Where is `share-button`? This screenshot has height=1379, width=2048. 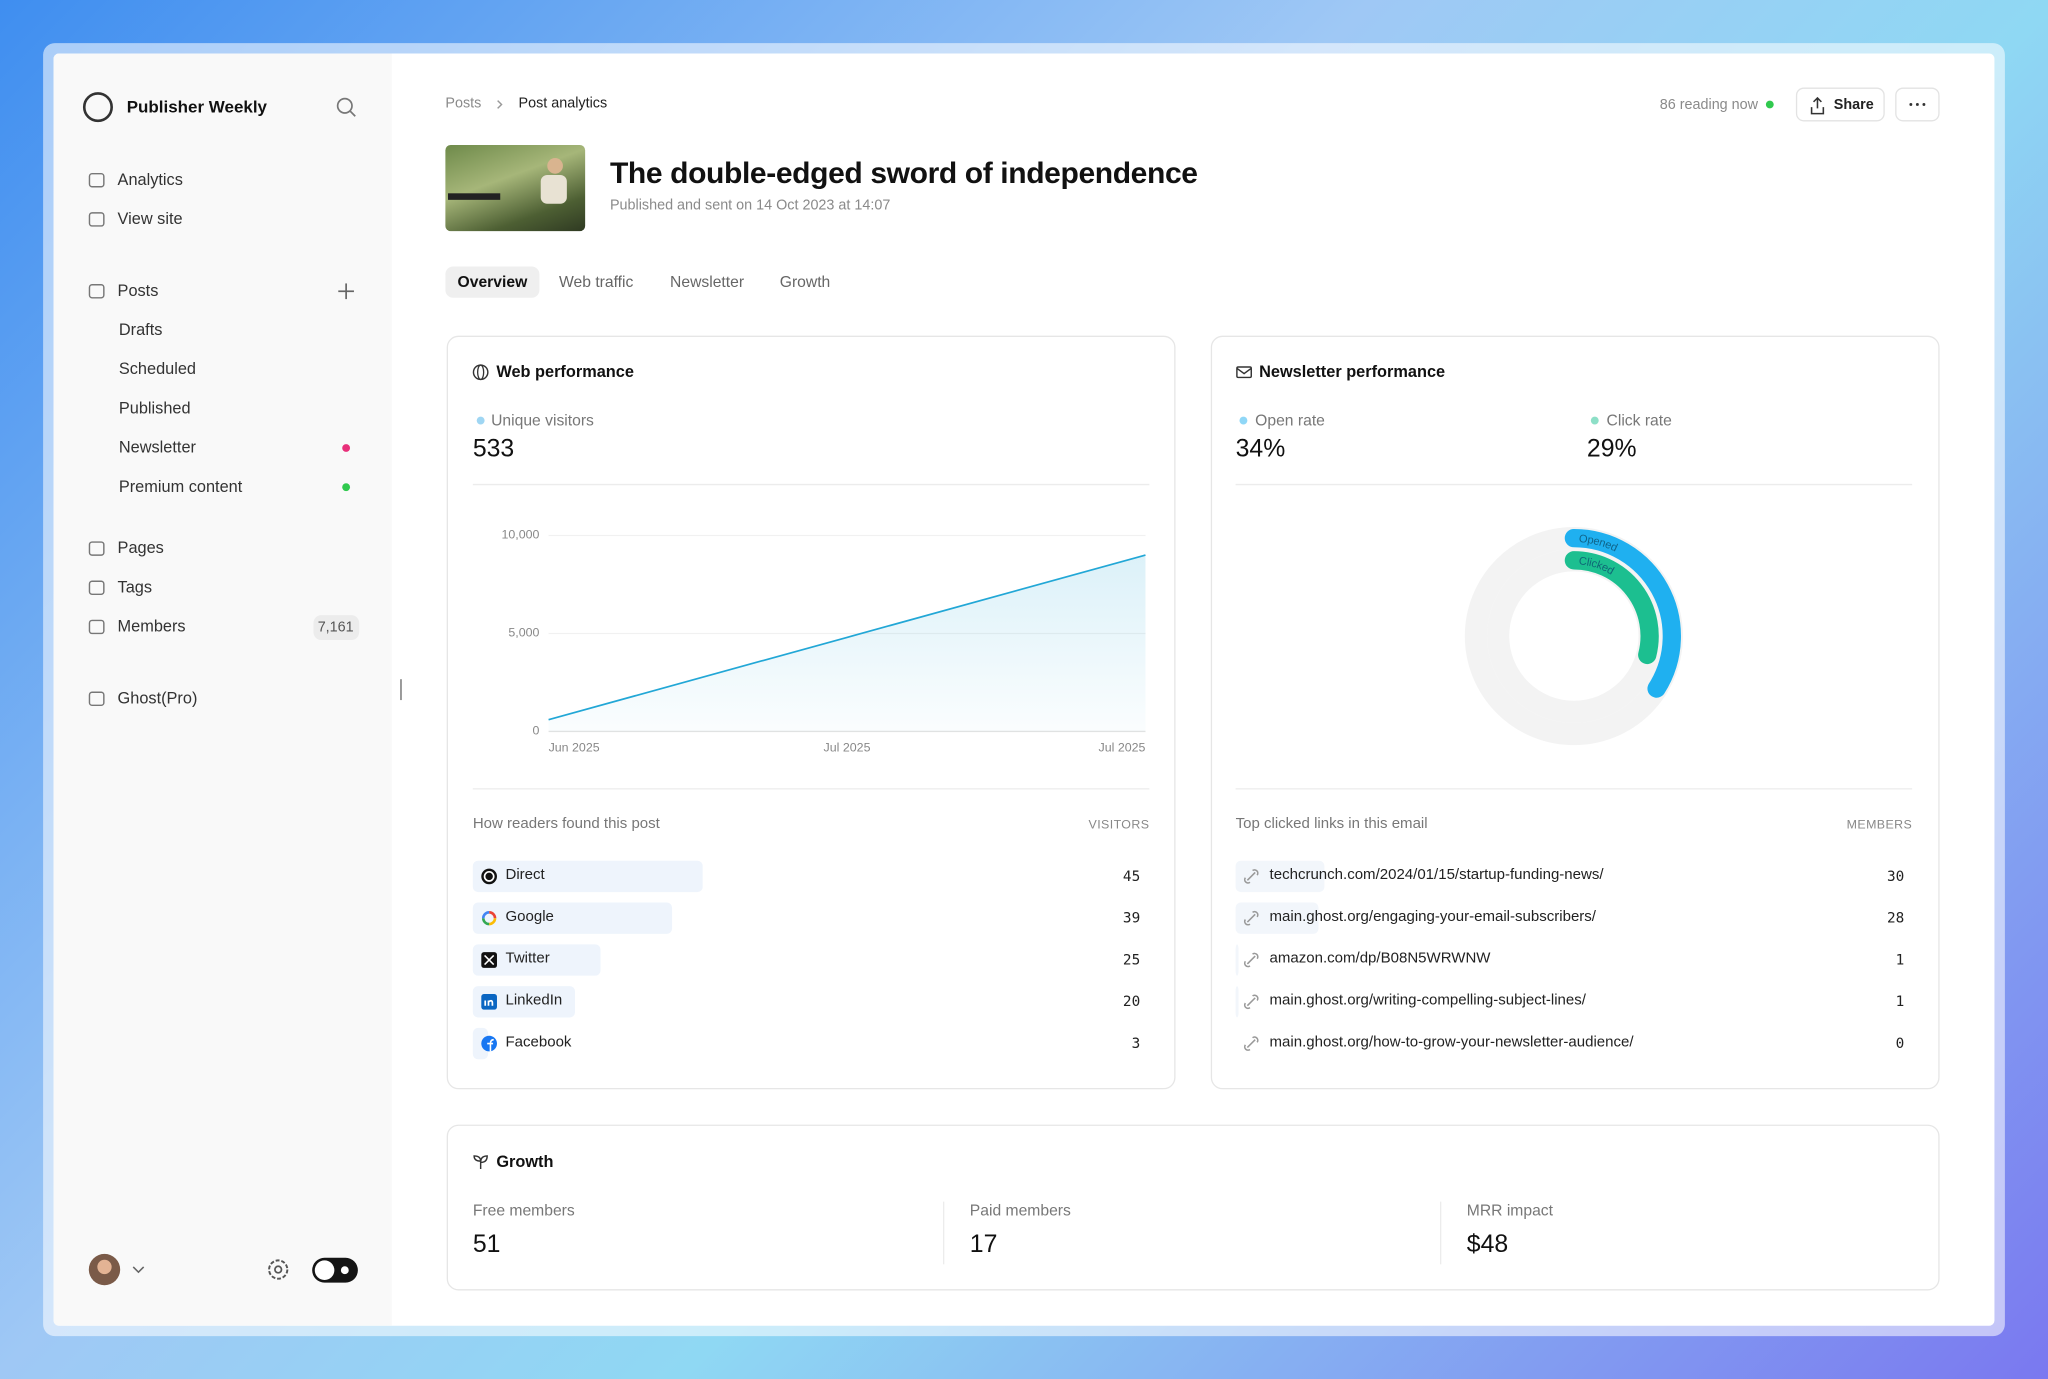
share-button is located at coordinates (1840, 104).